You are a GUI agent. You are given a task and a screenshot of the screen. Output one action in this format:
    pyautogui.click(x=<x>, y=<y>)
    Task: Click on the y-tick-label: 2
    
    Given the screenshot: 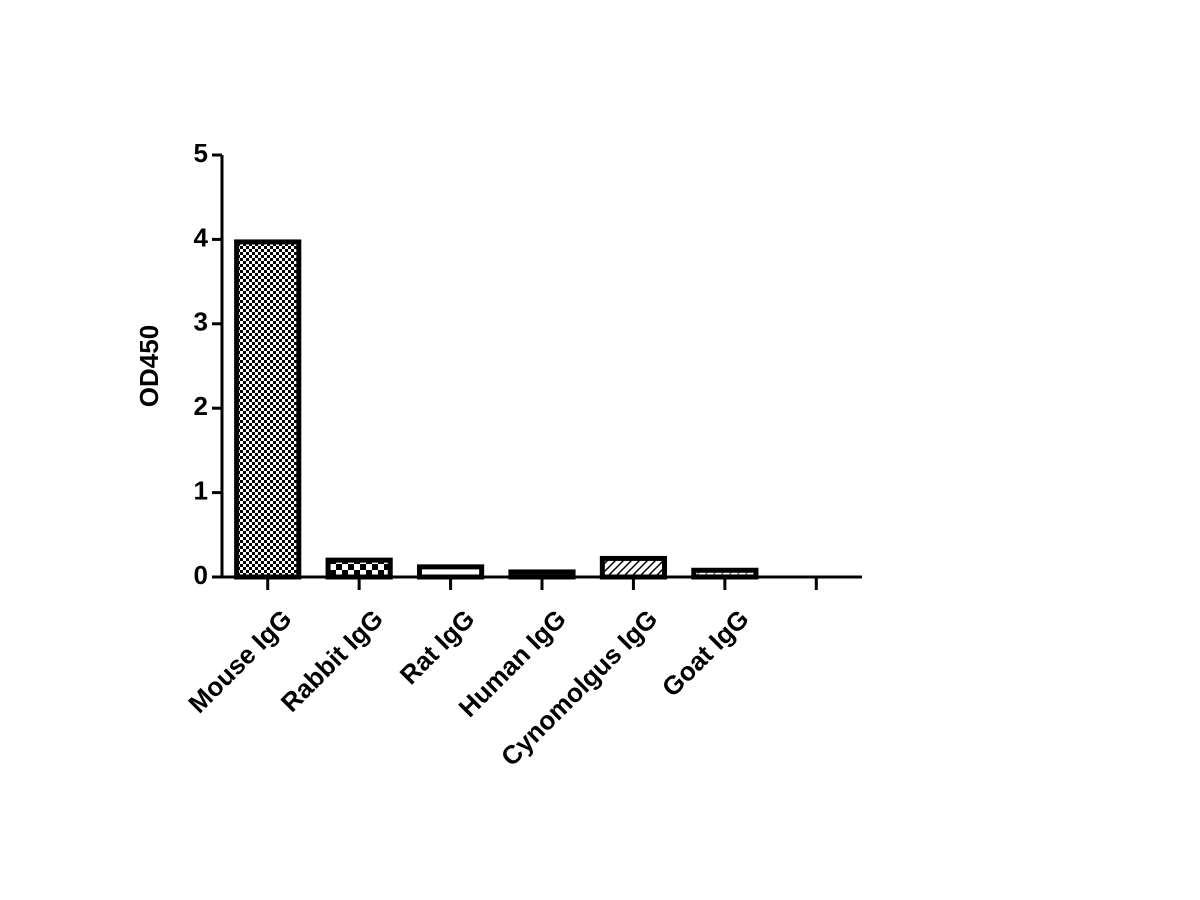 What is the action you would take?
    pyautogui.click(x=201, y=406)
    